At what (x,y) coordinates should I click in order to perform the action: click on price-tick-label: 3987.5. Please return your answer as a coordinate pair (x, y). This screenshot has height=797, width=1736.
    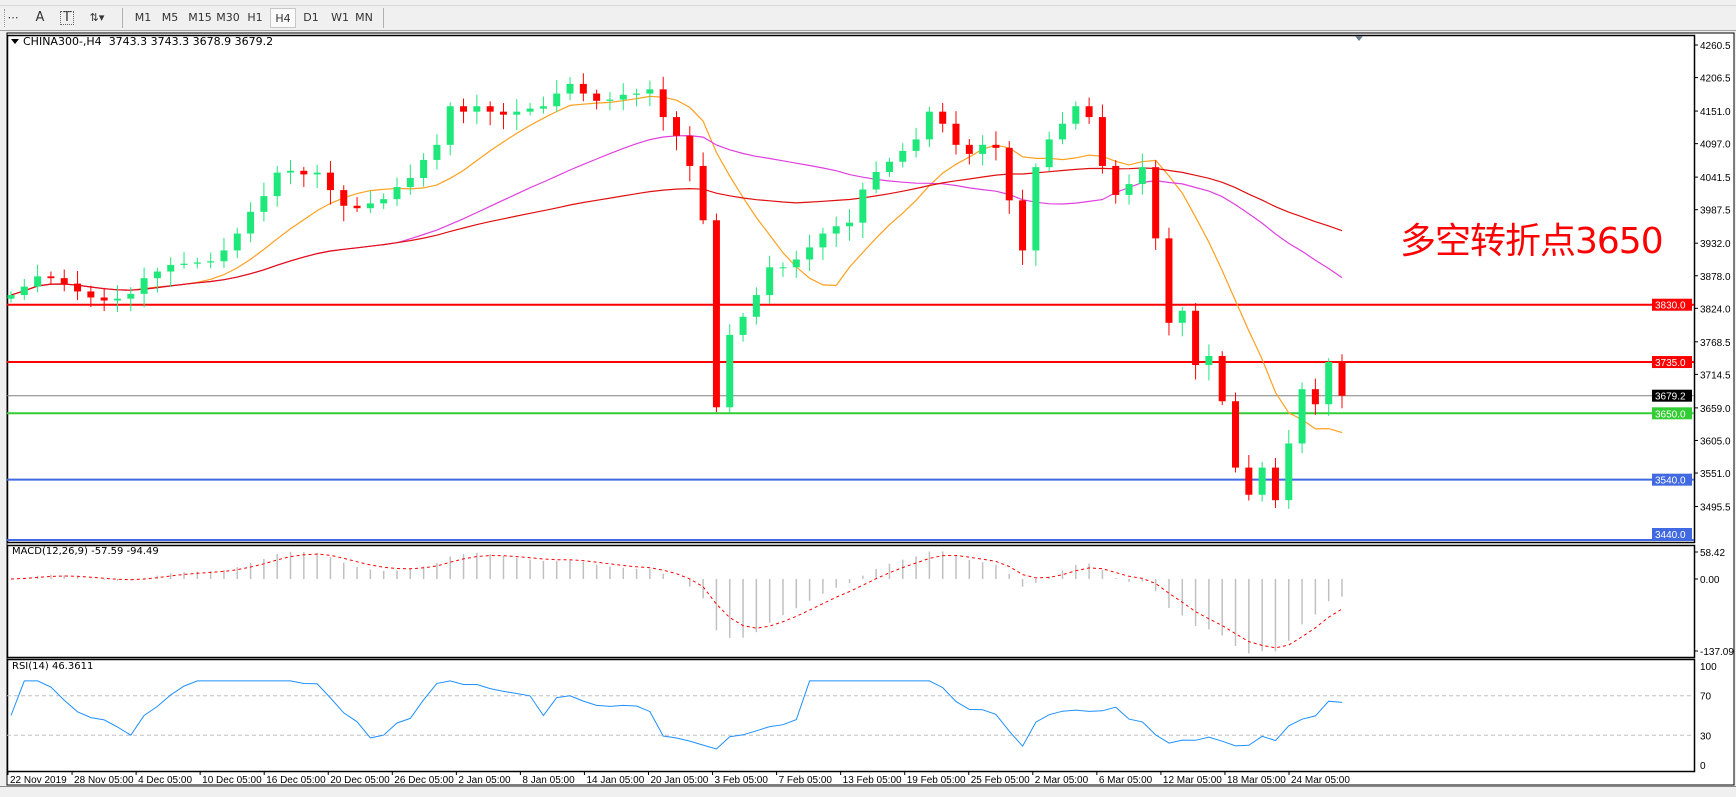
    Looking at the image, I should click on (1715, 211).